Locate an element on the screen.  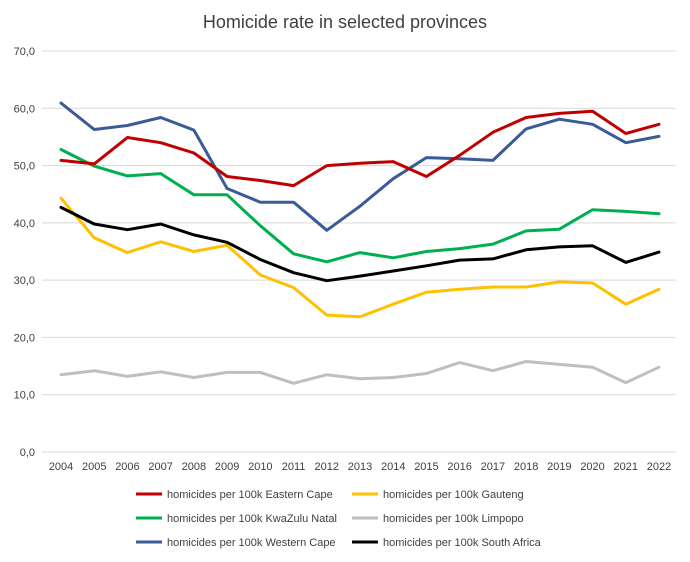
x-tick-label: 2012 is located at coordinates (327, 467).